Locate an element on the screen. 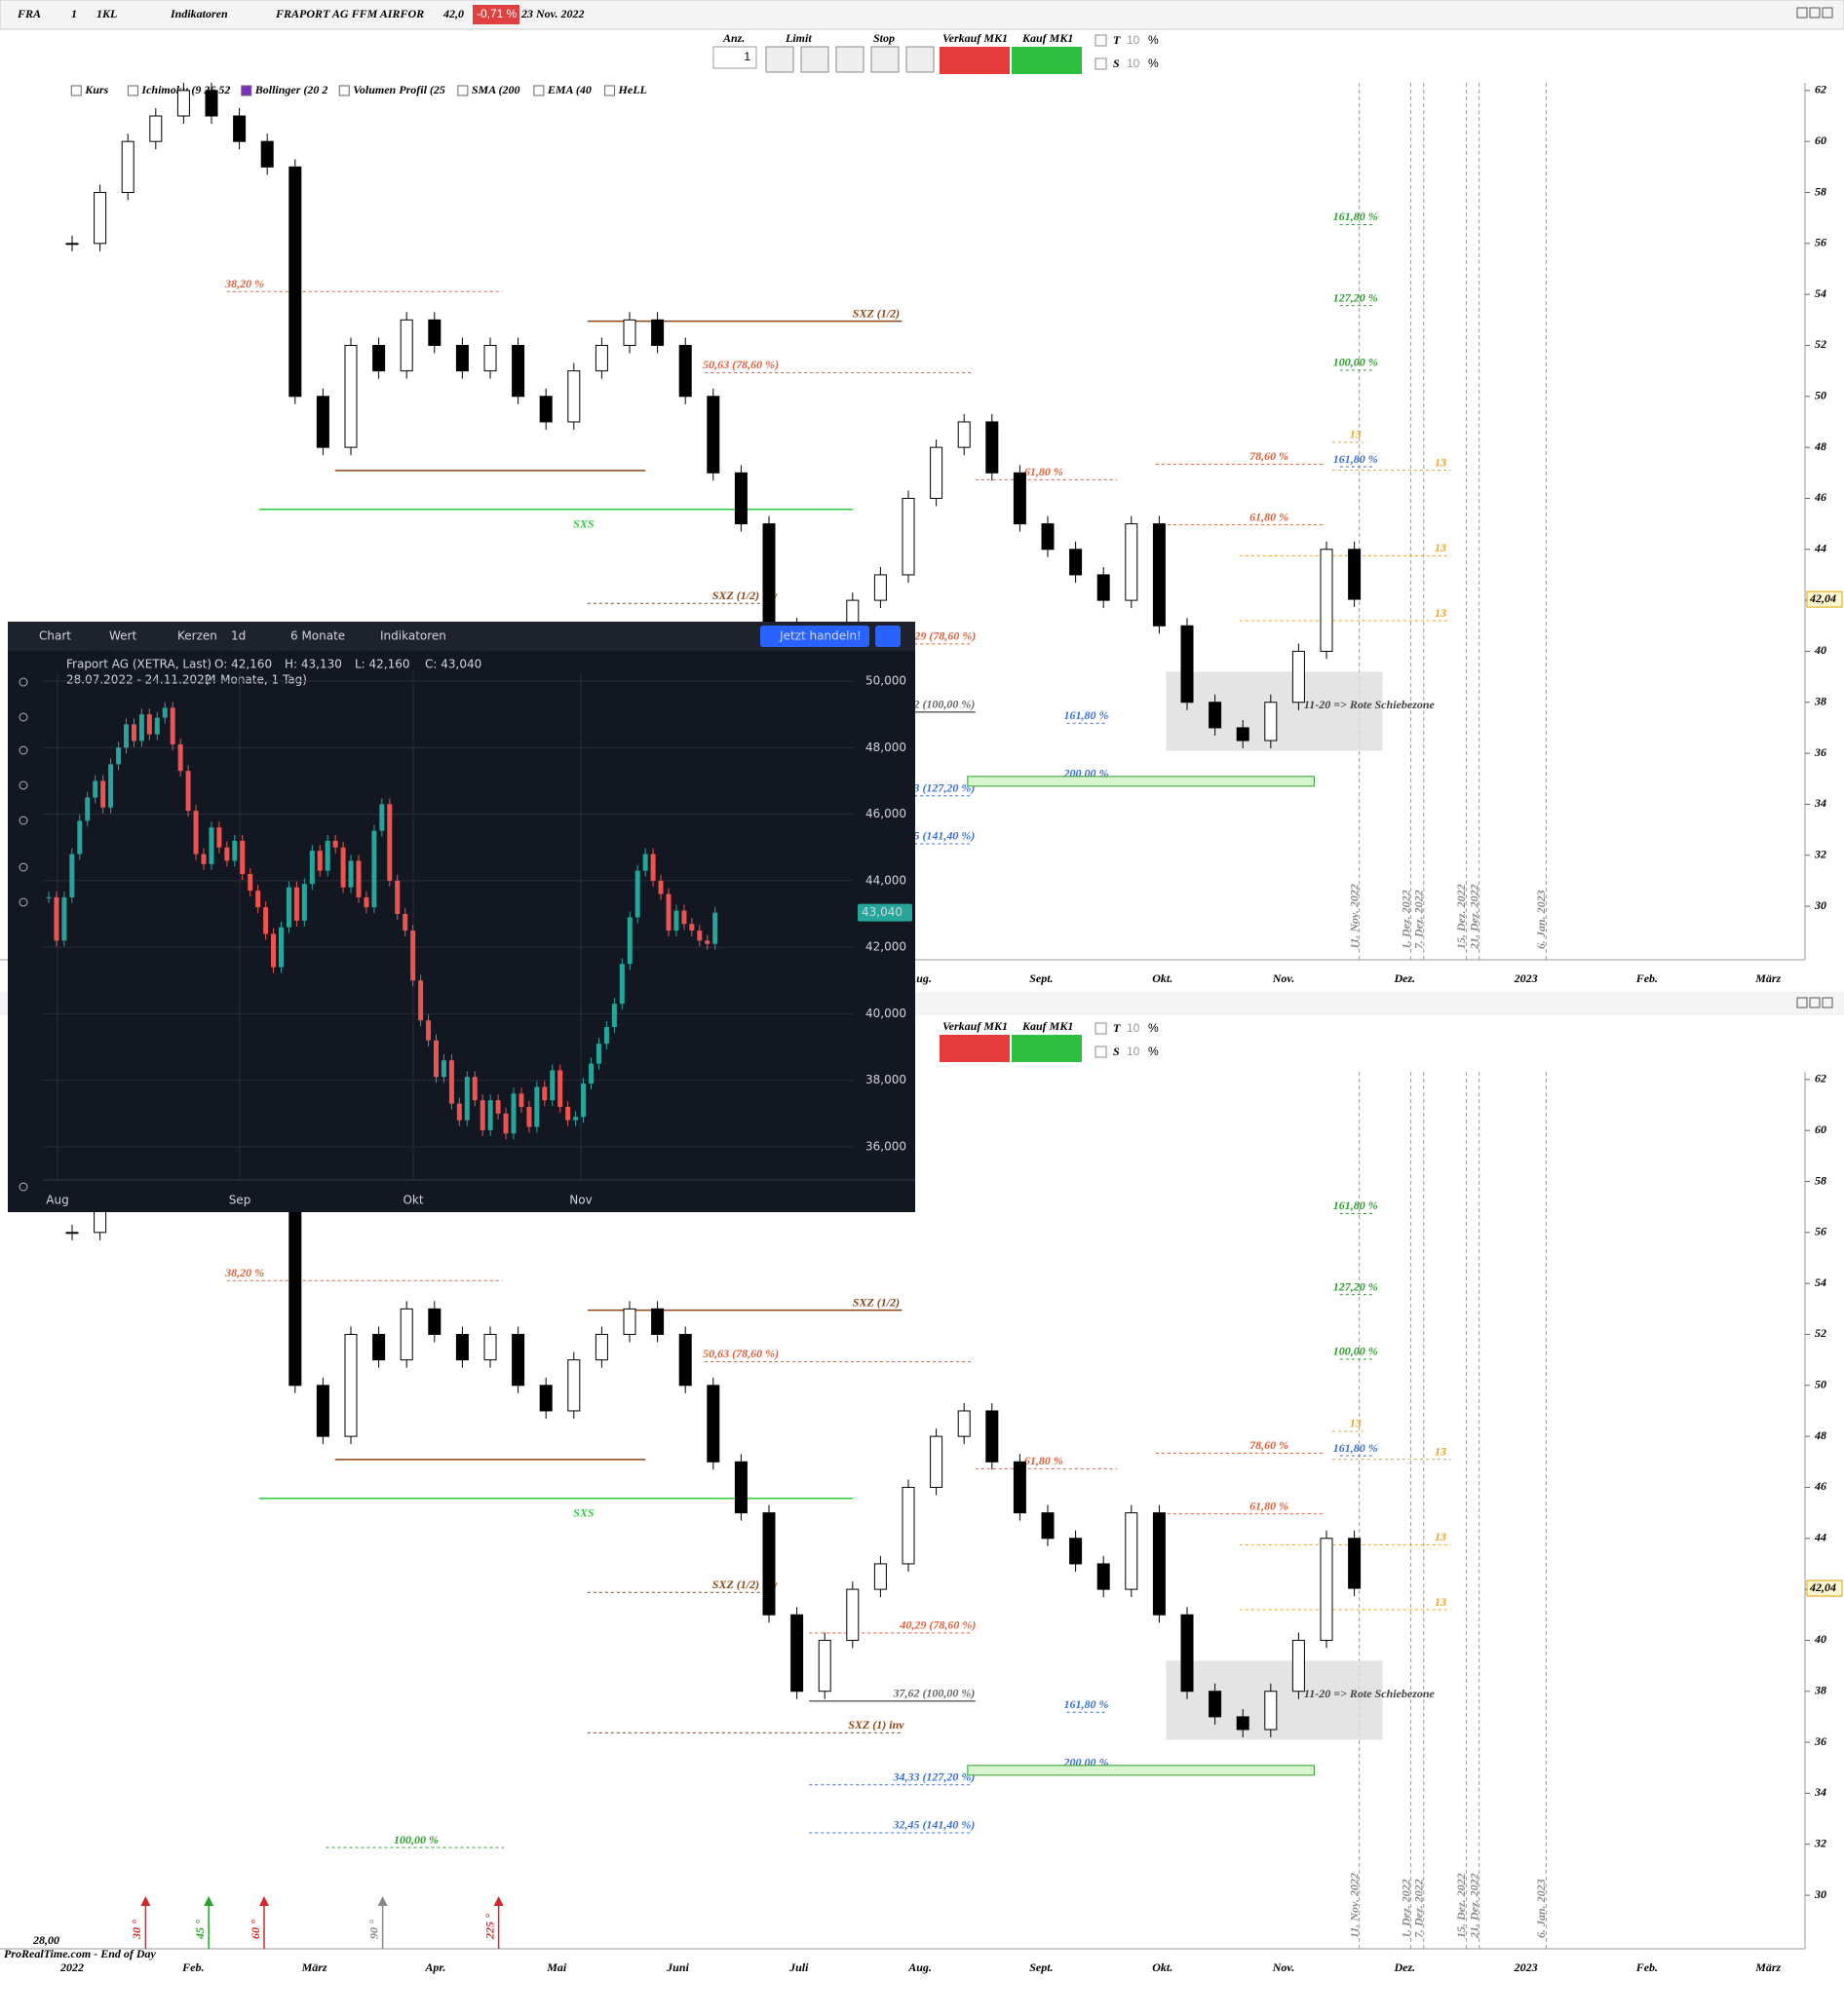 The width and height of the screenshot is (1844, 2016). change-badge is located at coordinates (496, 15).